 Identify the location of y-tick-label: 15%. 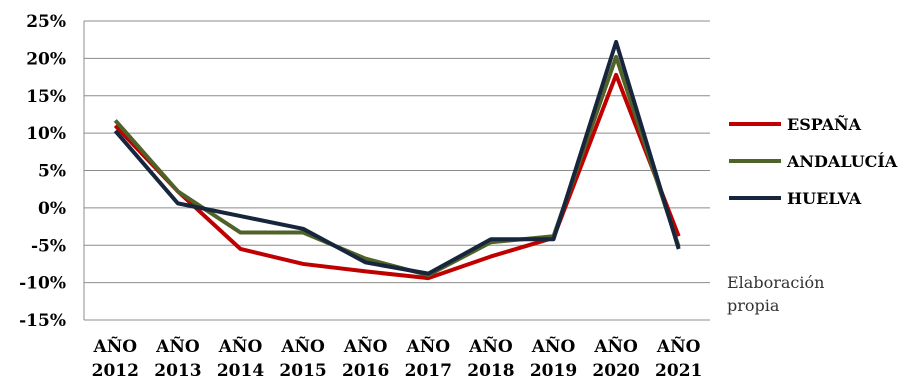
(46, 97).